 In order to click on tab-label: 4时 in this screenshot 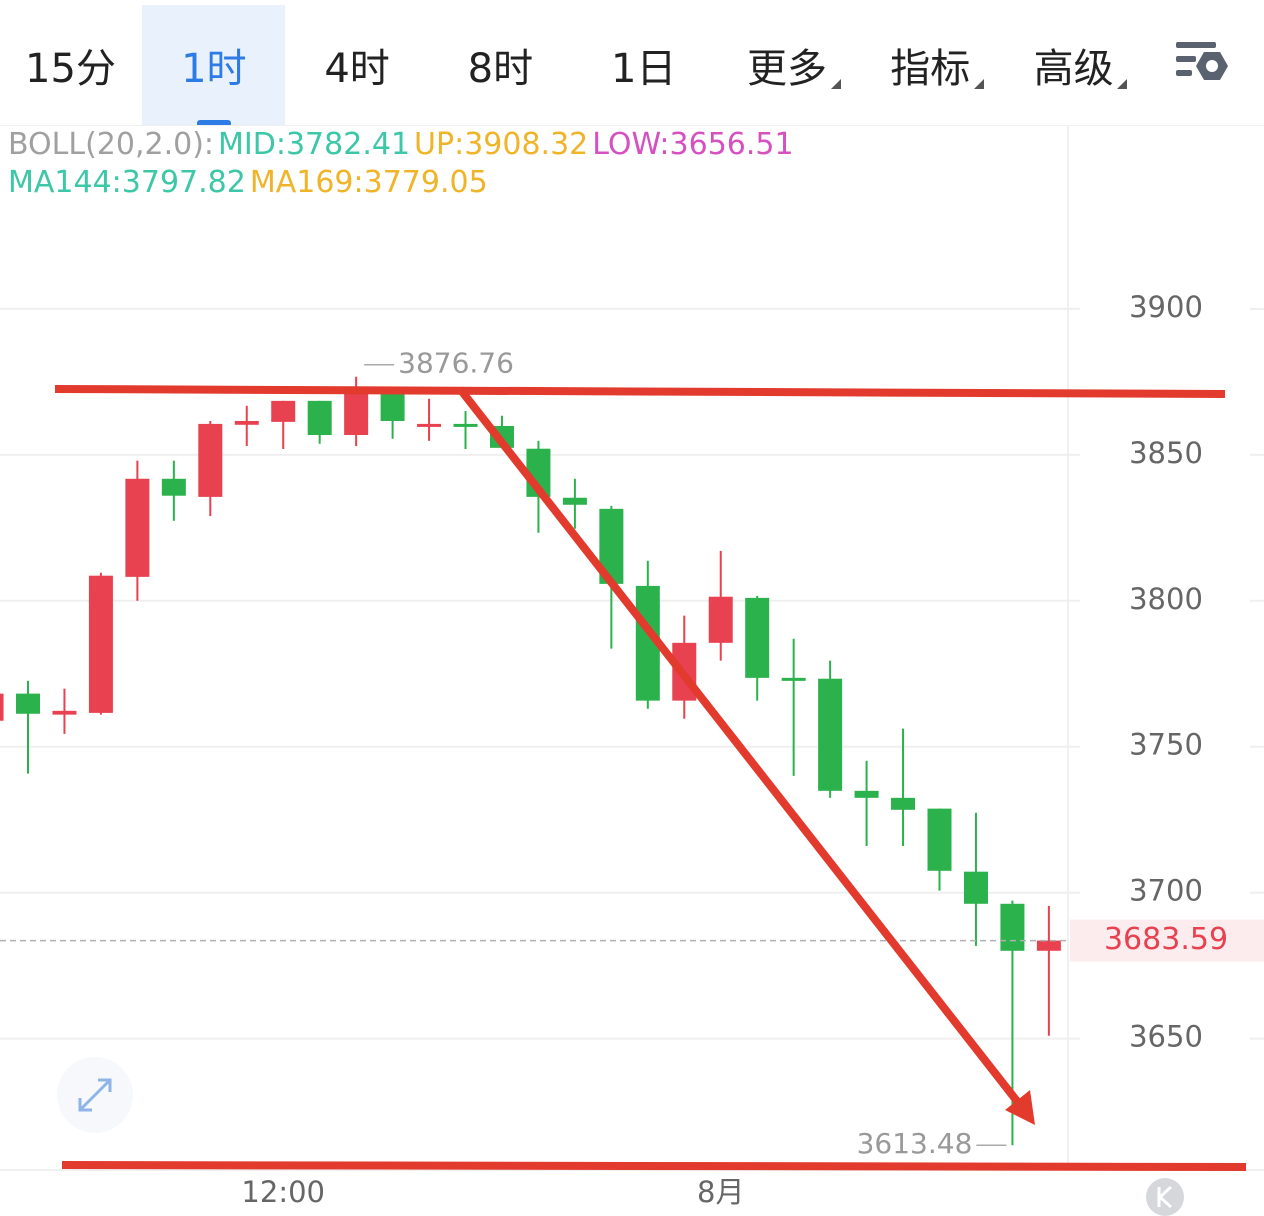, I will do `click(357, 69)`.